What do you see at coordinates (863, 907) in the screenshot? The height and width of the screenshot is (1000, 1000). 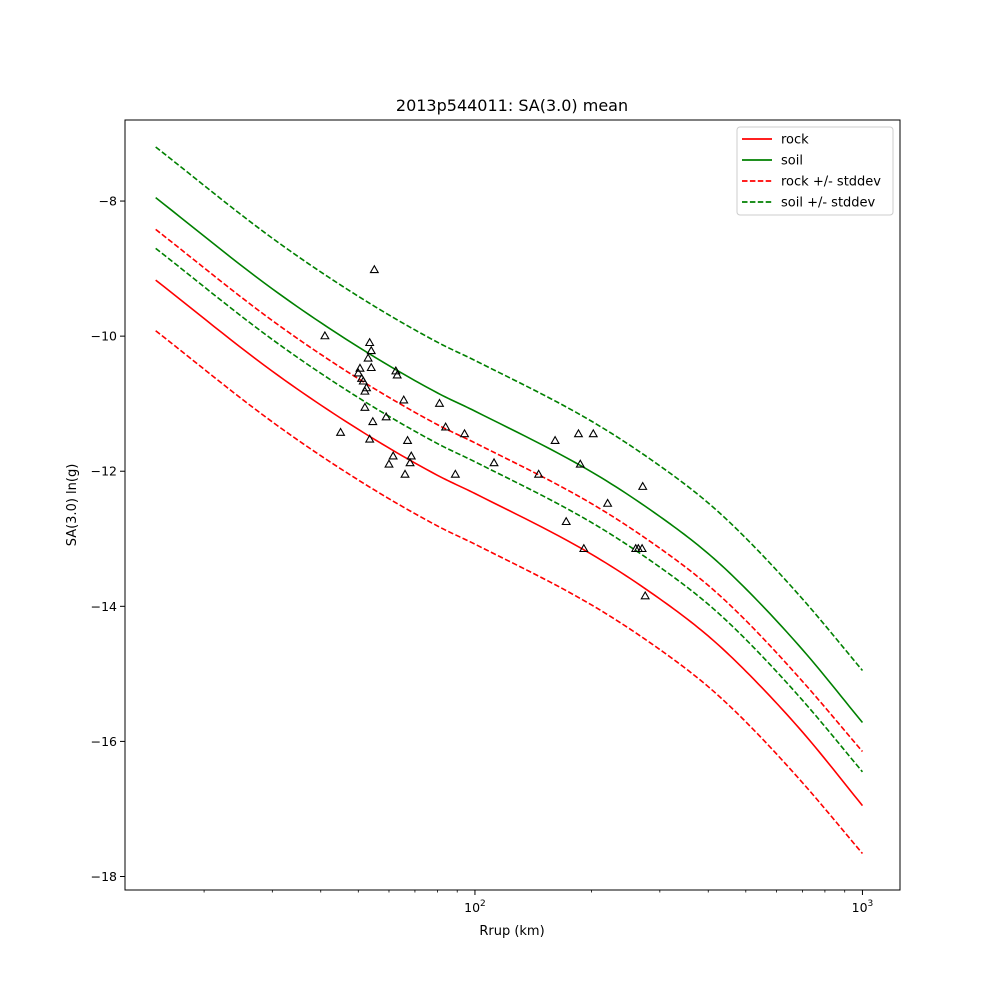 I see `x-tick-label: 103` at bounding box center [863, 907].